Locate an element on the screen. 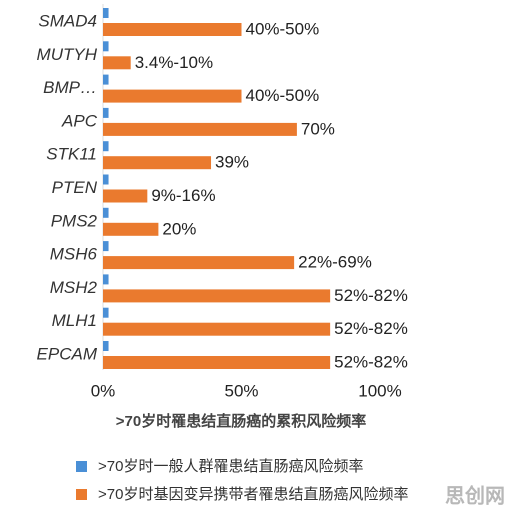  category-label: STK11 is located at coordinates (71, 154).